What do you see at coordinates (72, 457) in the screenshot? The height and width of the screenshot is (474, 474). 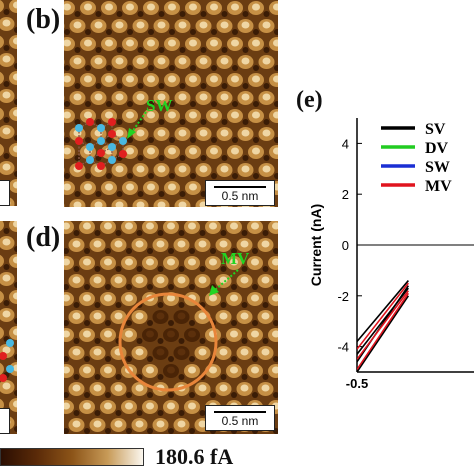 I see `colorbar` at bounding box center [72, 457].